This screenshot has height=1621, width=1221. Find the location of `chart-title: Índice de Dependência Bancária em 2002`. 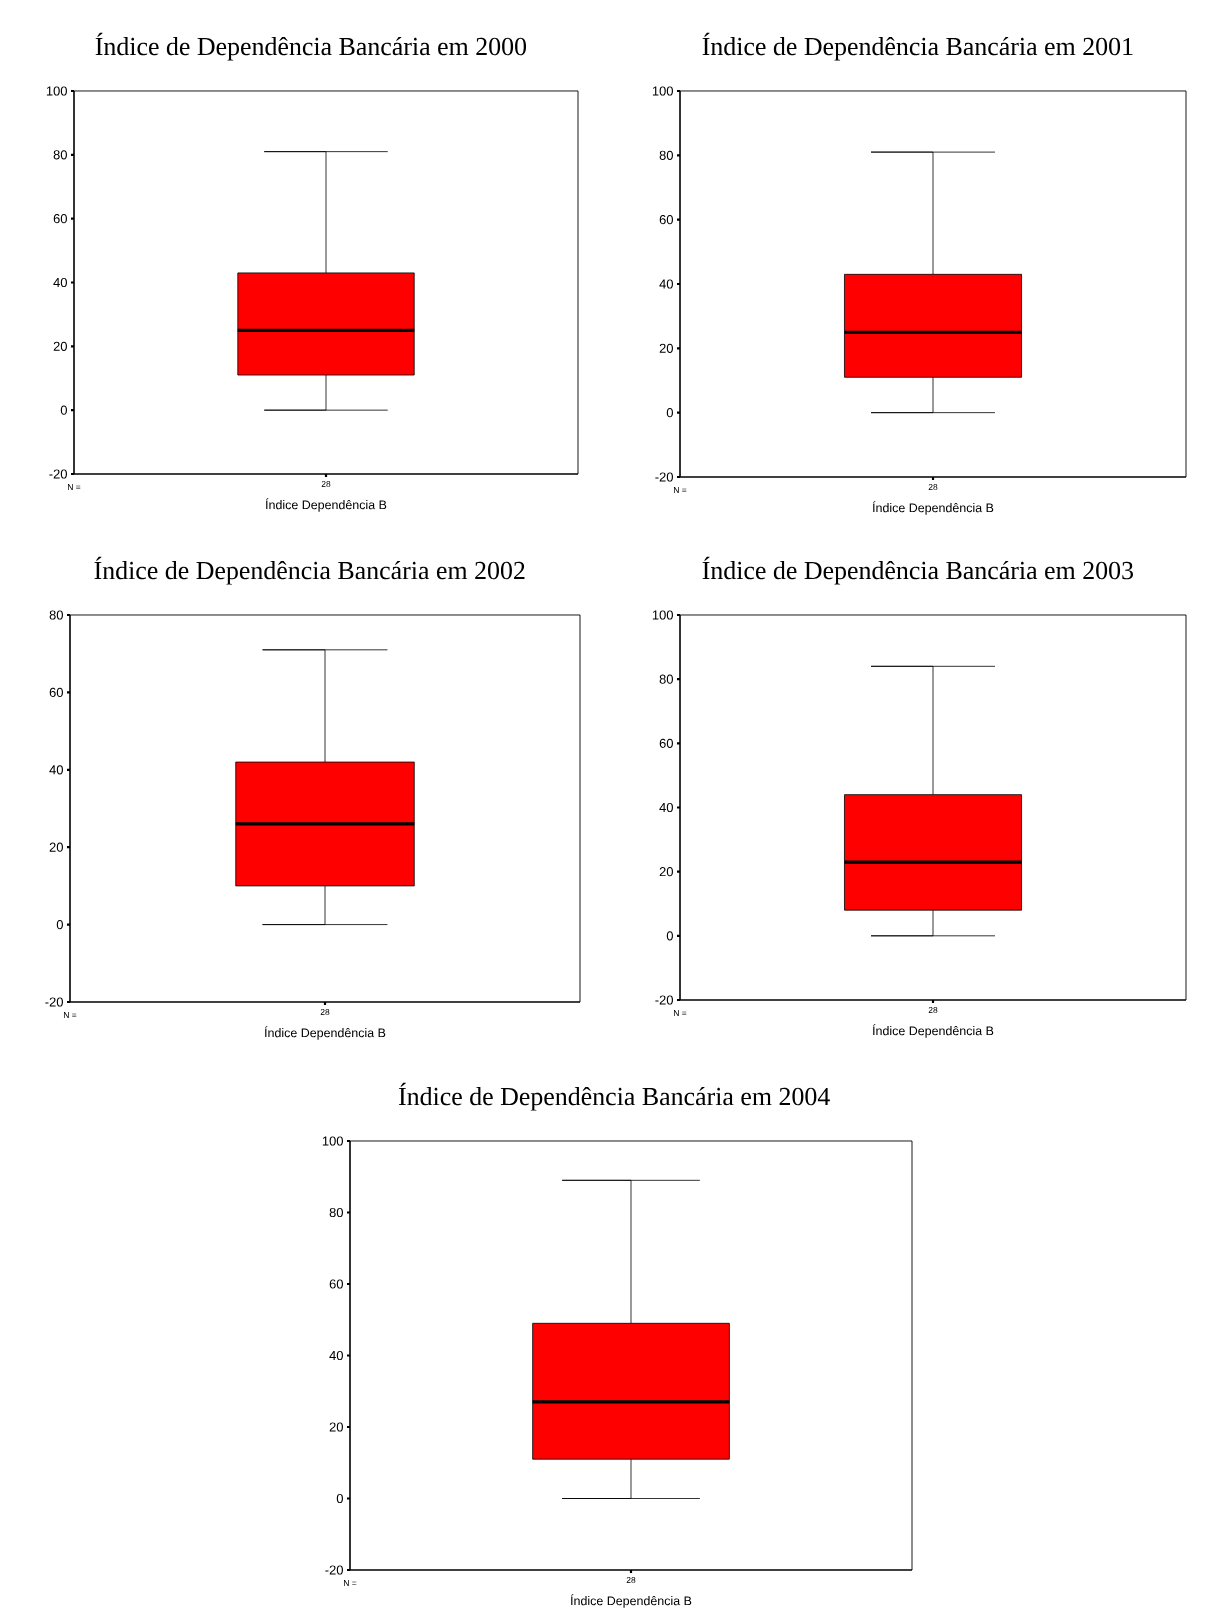

chart-title: Índice de Dependência Bancária em 2002 is located at coordinates (309, 570).